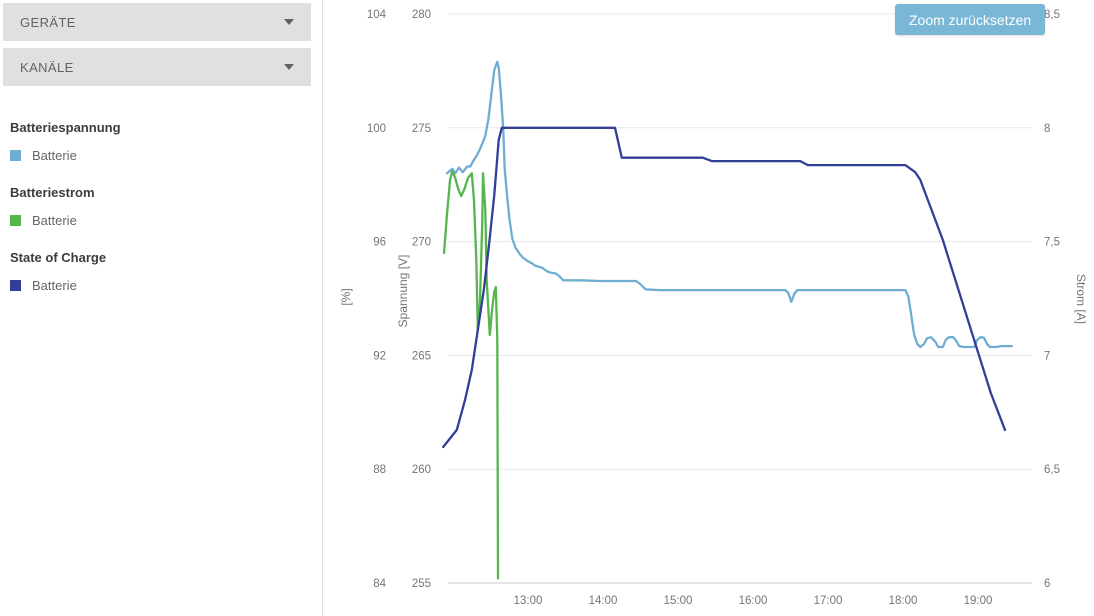 The height and width of the screenshot is (616, 1094). Describe the element at coordinates (603, 601) in the screenshot. I see `x-tick-label: 14:00` at that location.